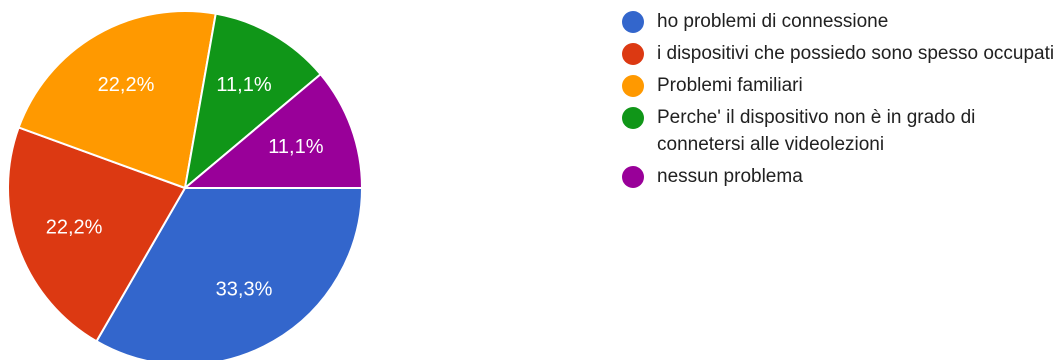 Image resolution: width=1058 pixels, height=360 pixels. I want to click on legend-label: nessun problema, so click(730, 176).